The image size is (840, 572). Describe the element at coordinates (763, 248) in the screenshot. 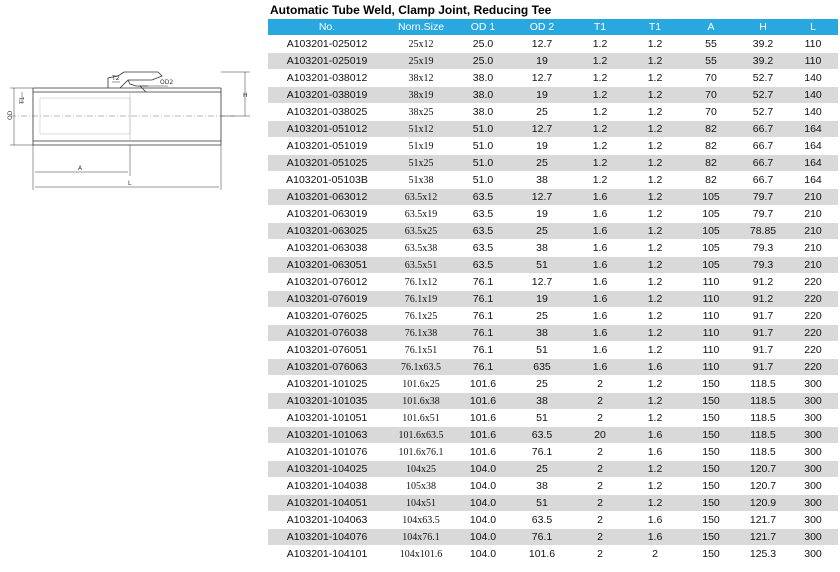

I see `table-cell: 79.3` at that location.